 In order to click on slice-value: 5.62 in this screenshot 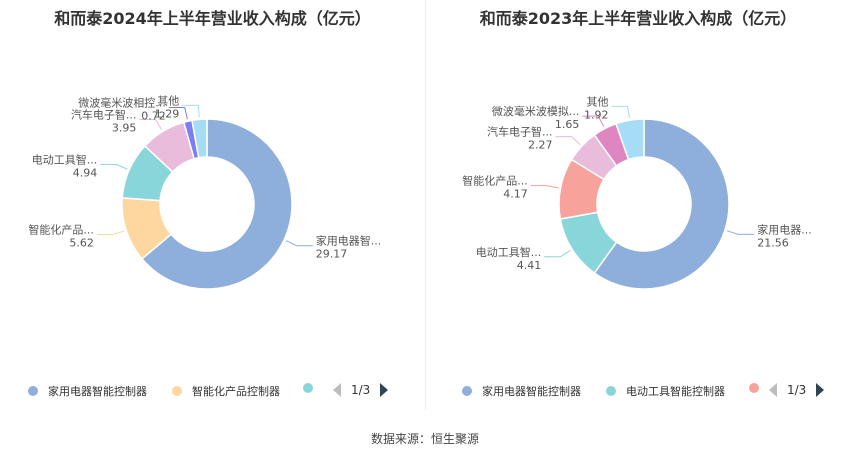, I will do `click(81, 243)`.